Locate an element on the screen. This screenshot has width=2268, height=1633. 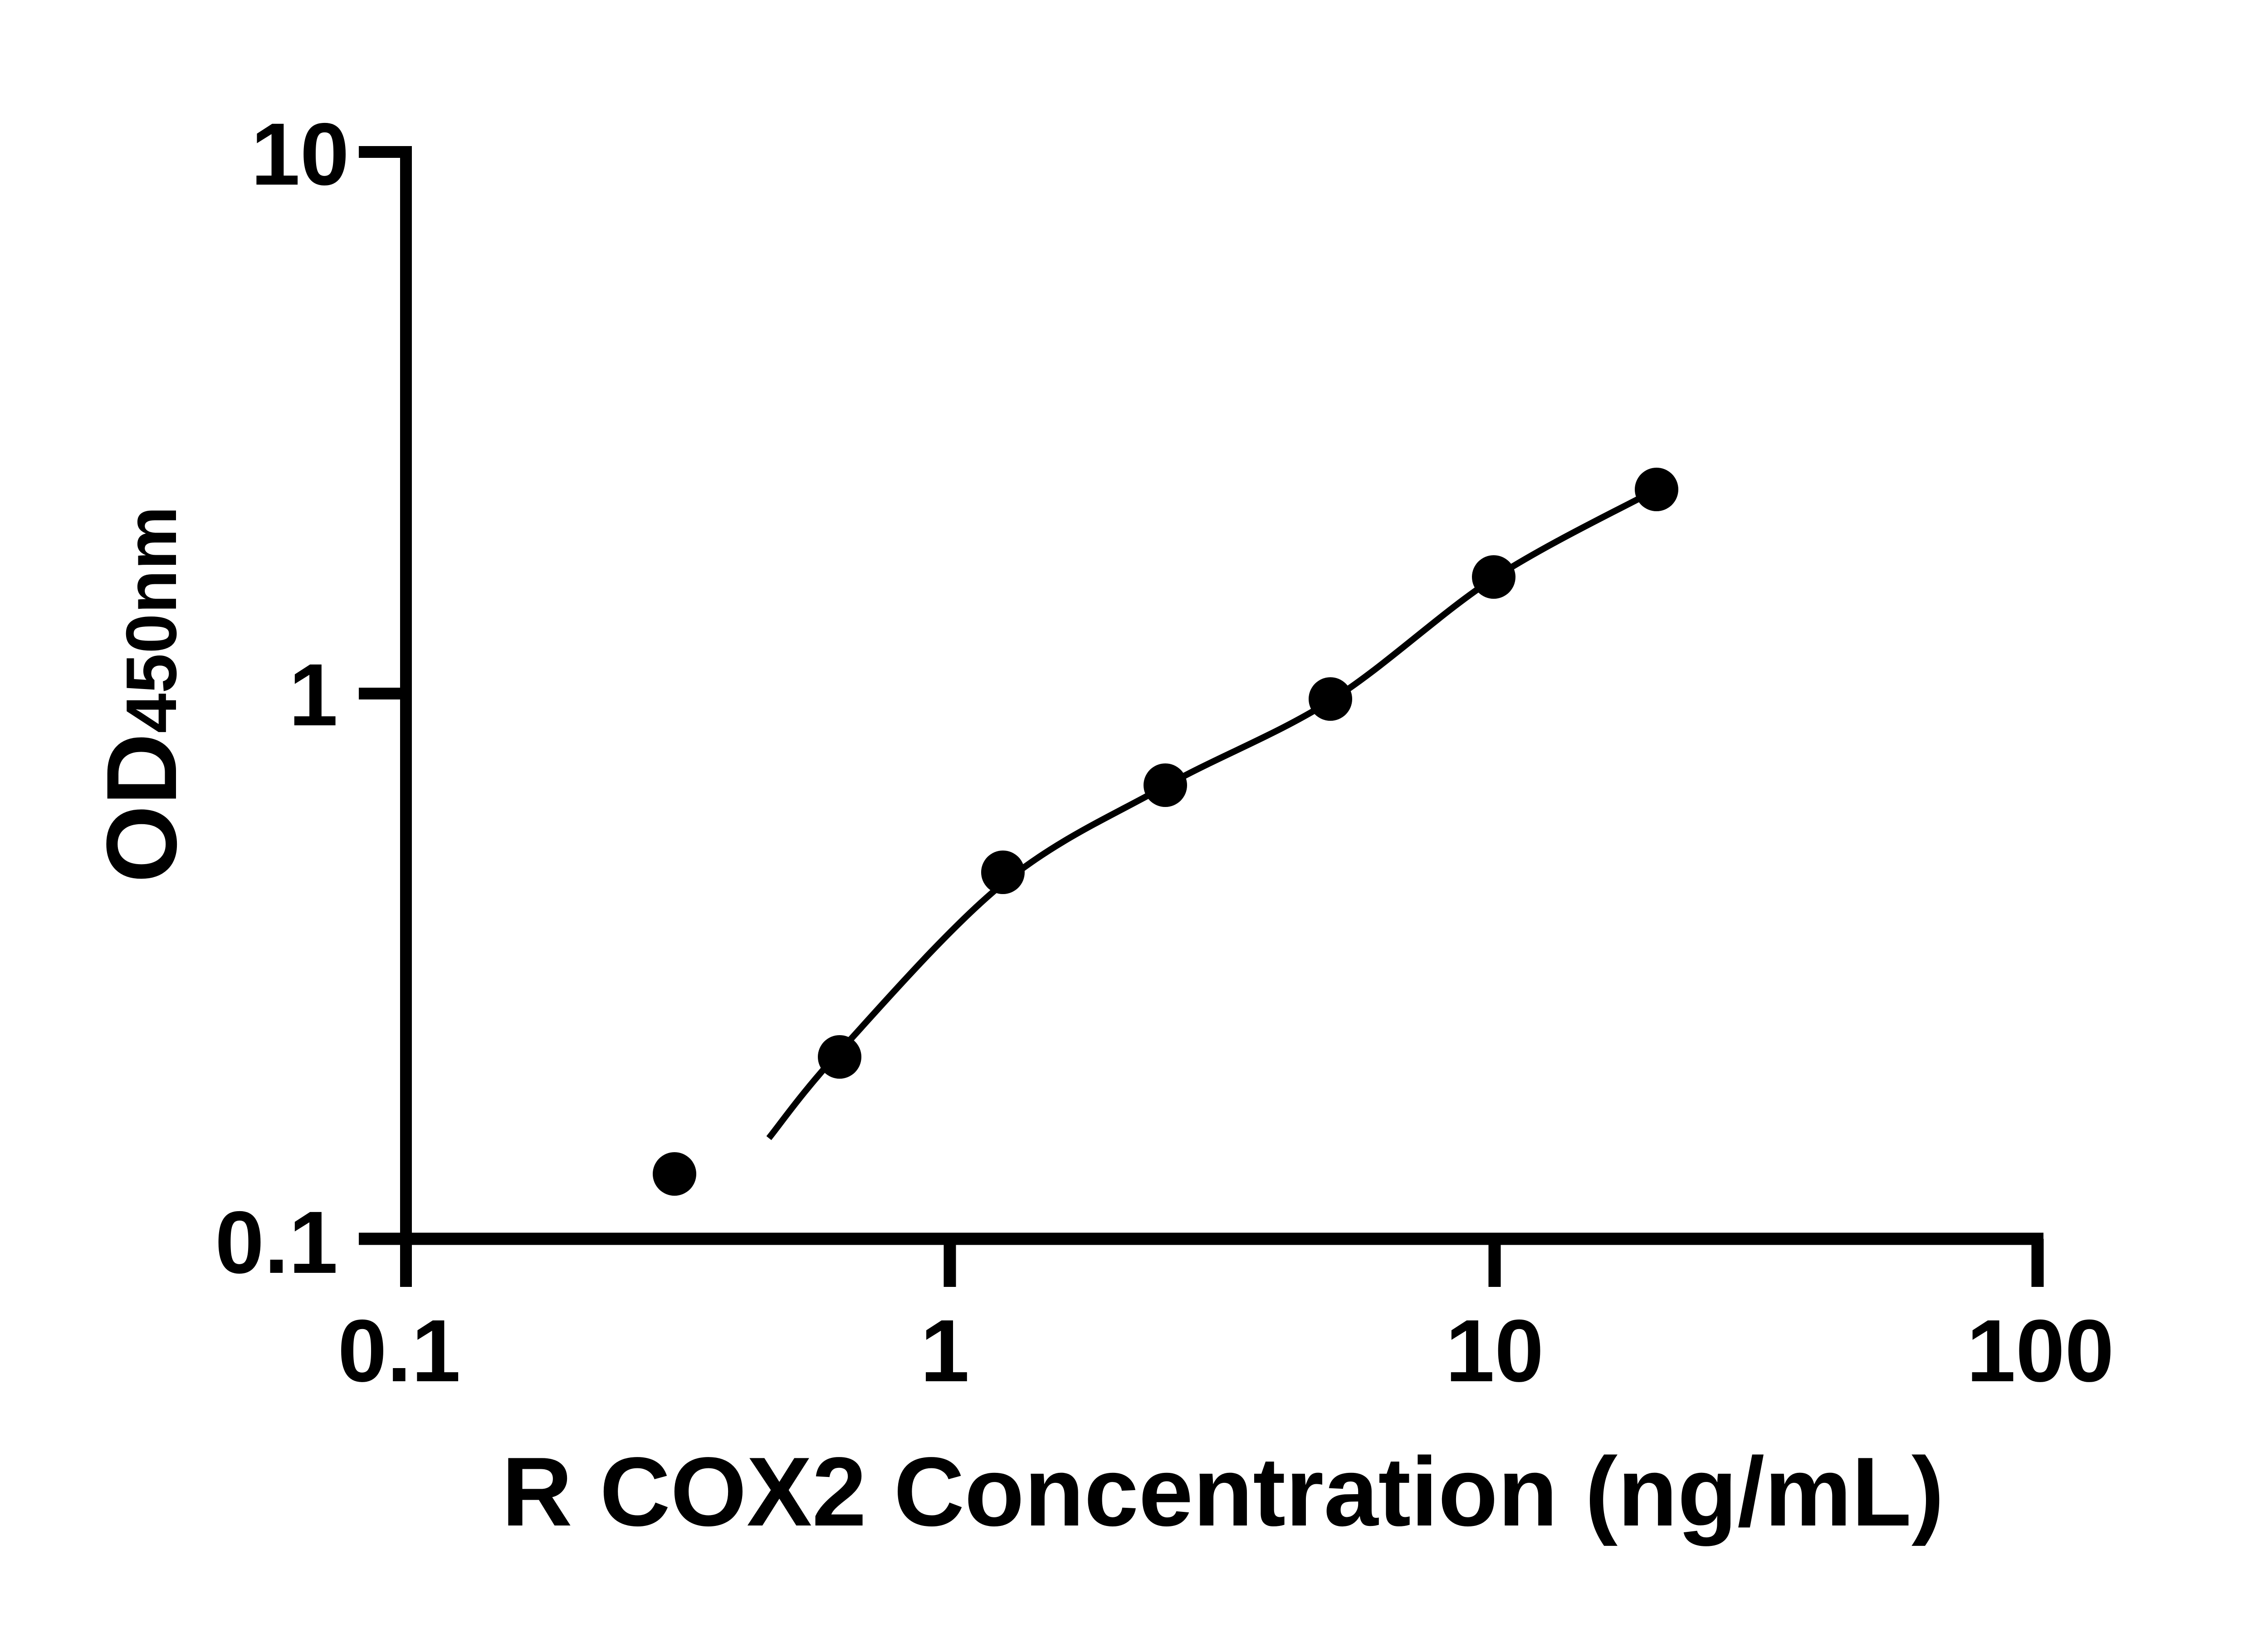
svg-text: 100 is located at coordinates (2040, 1350).